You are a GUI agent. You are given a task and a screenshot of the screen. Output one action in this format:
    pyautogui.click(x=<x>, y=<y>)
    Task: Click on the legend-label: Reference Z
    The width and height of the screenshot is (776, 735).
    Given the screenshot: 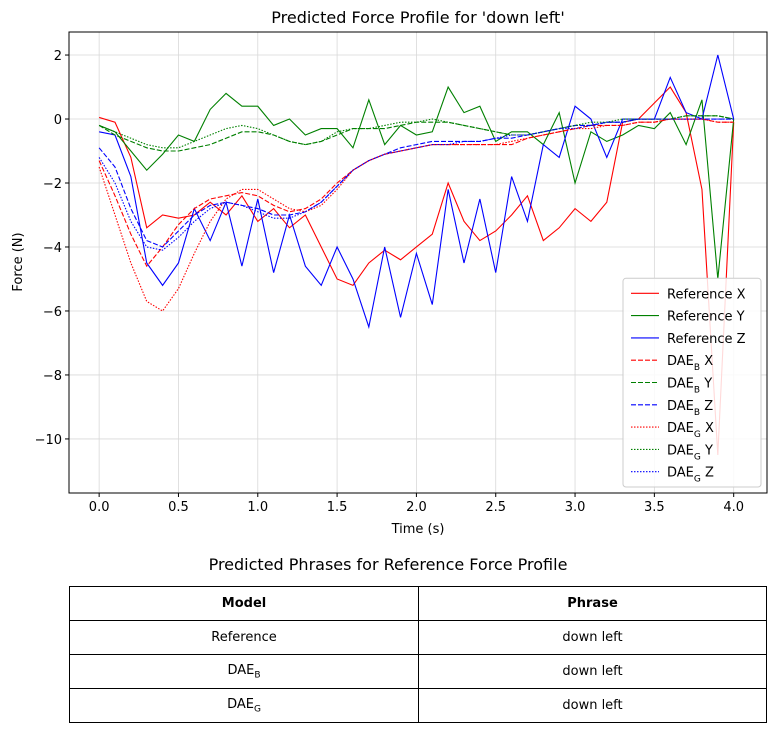 What is the action you would take?
    pyautogui.click(x=706, y=339)
    